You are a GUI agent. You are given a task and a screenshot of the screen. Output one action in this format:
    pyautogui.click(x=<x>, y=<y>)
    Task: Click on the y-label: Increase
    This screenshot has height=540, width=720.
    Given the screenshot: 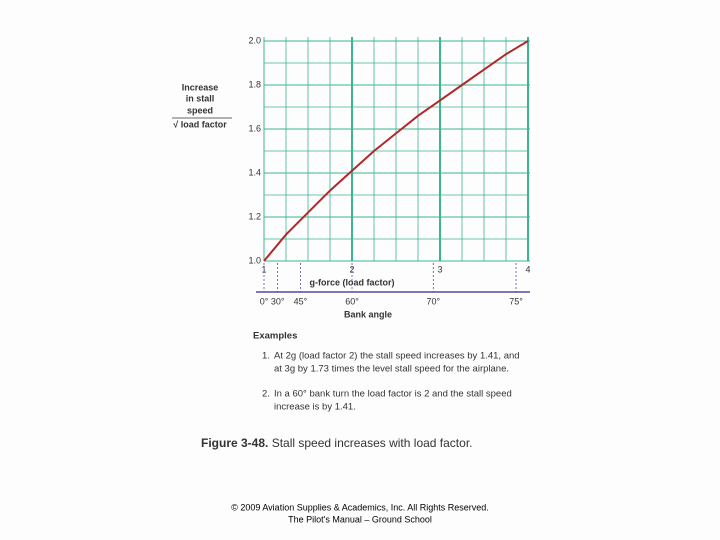 What is the action you would take?
    pyautogui.click(x=200, y=87)
    